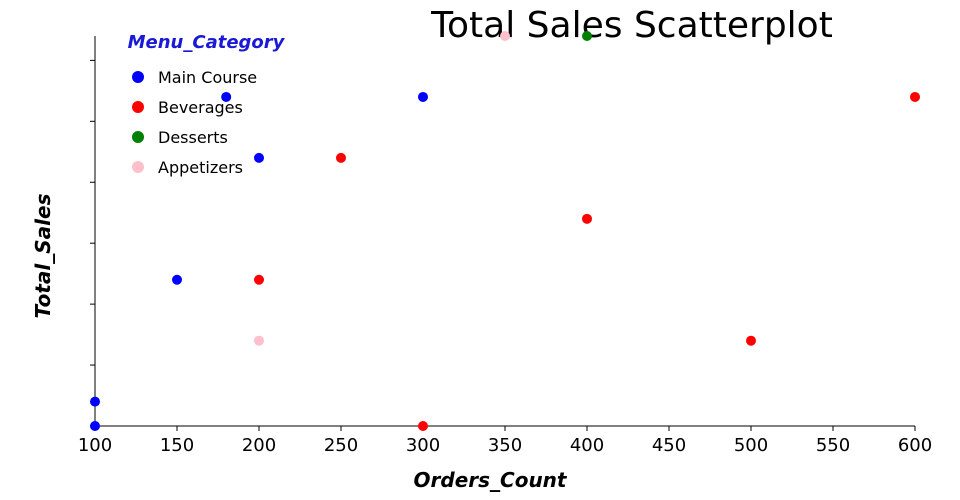 This screenshot has width=960, height=500. What do you see at coordinates (587, 445) in the screenshot?
I see `x-tick-label: 400` at bounding box center [587, 445].